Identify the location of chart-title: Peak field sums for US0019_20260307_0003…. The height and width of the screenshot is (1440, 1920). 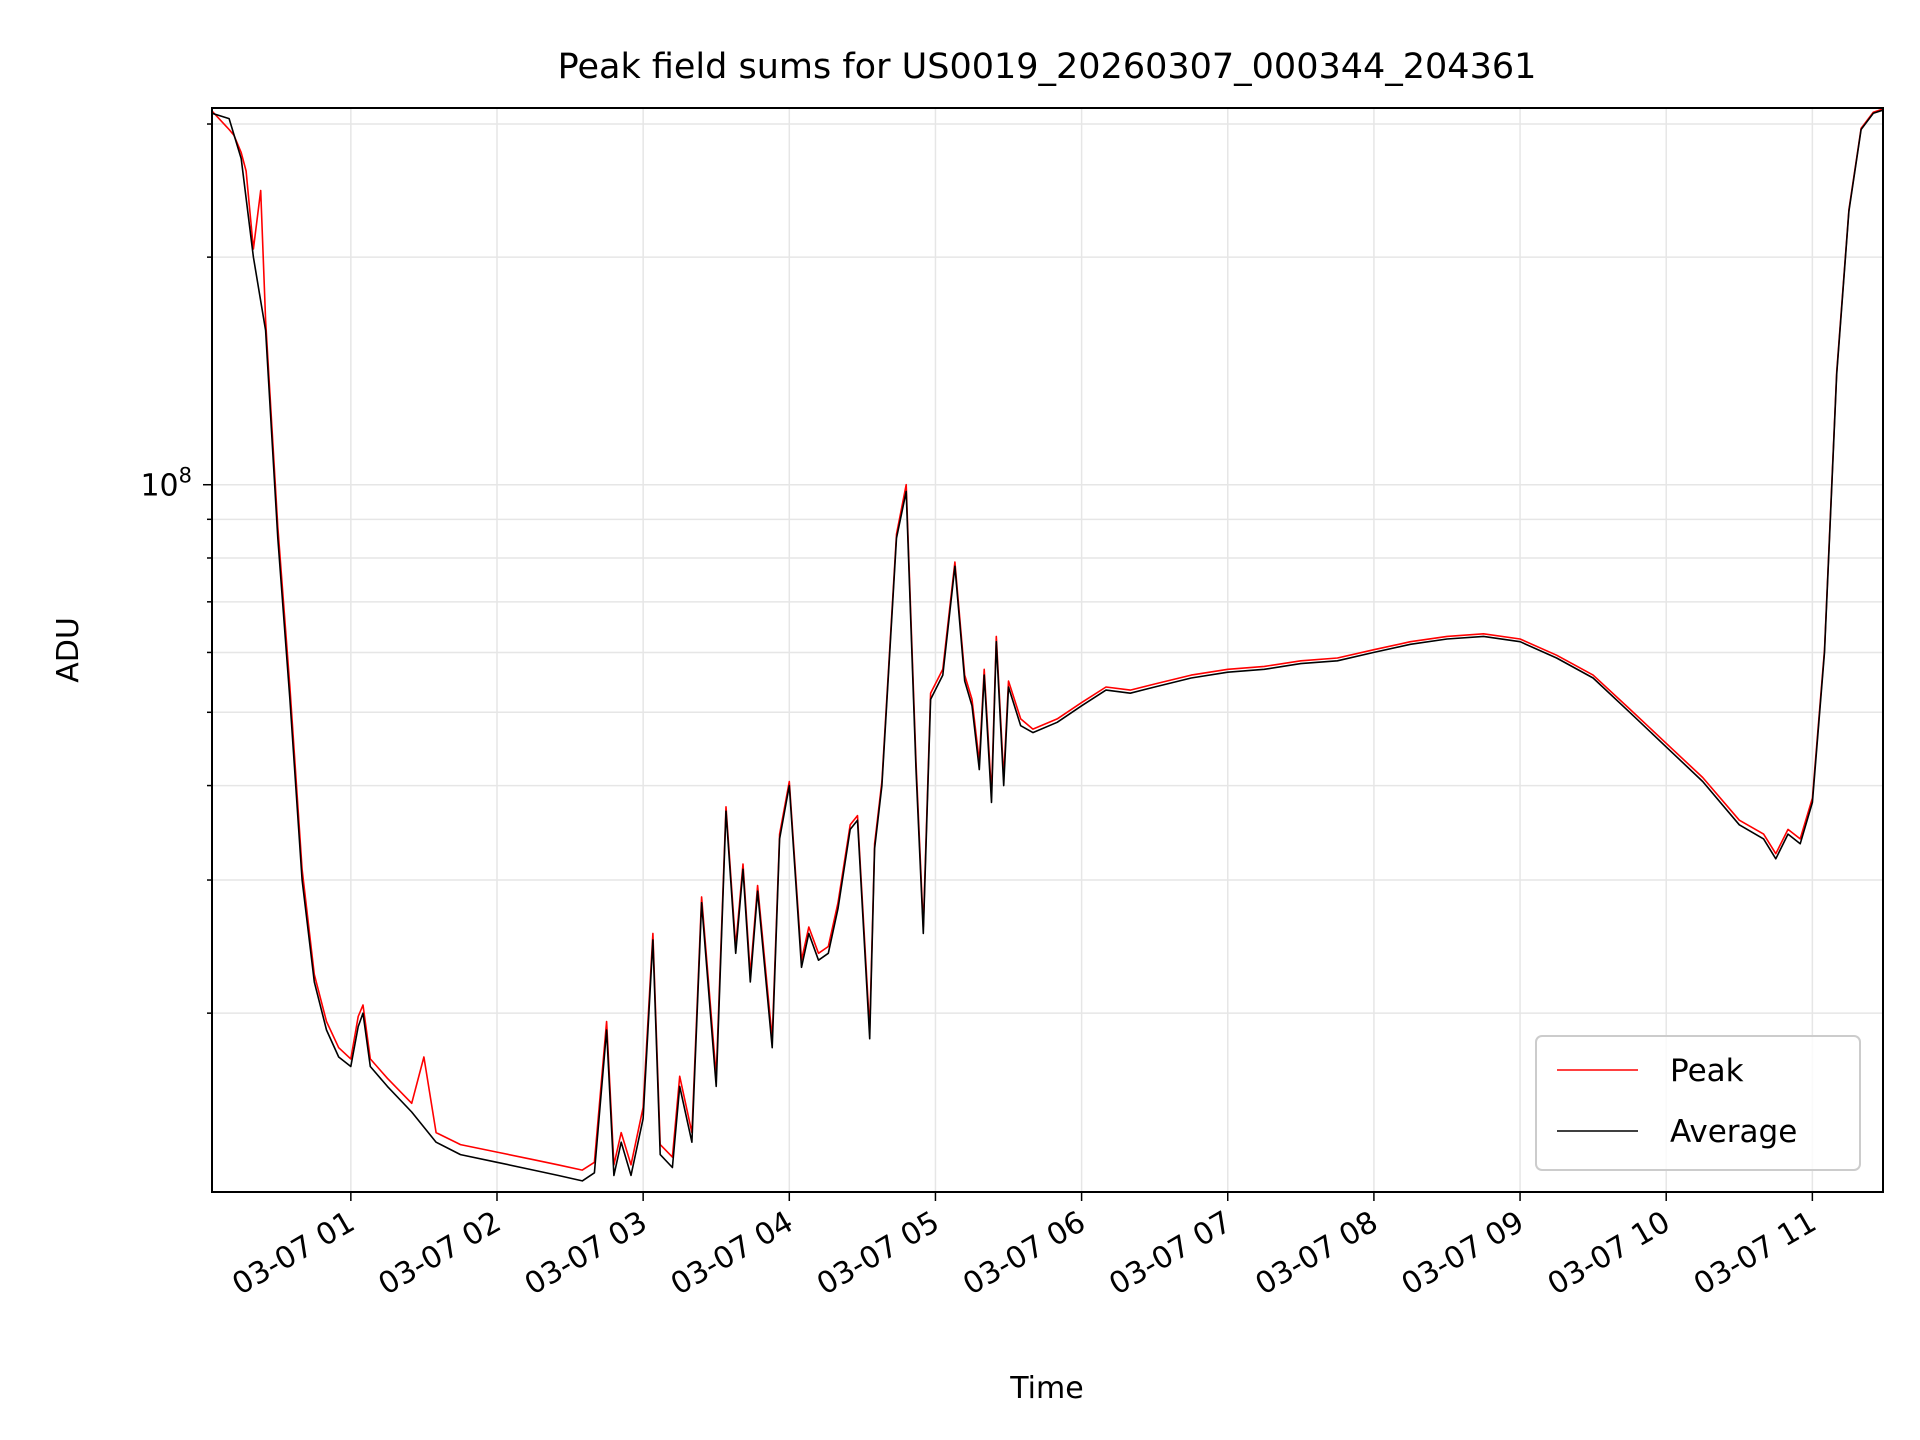
(1047, 67).